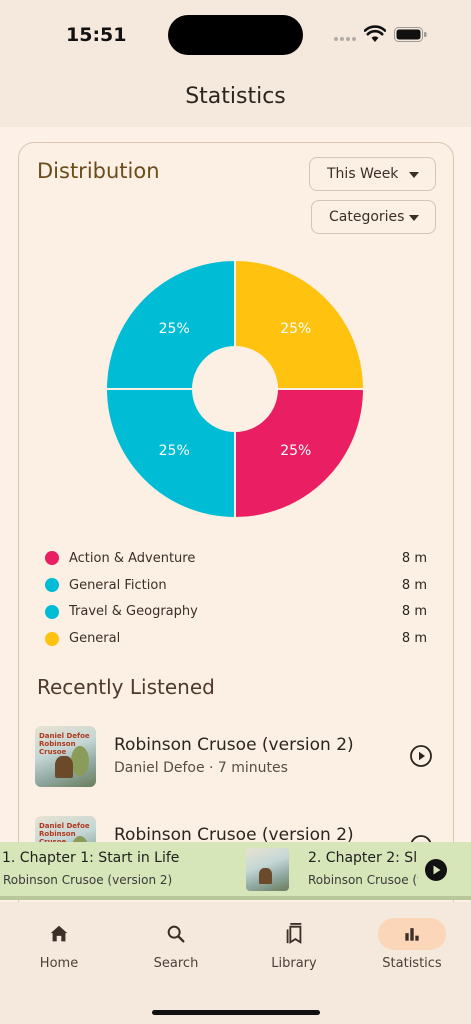 This screenshot has height=1024, width=471. I want to click on nav-item-search: Search, so click(176, 944).